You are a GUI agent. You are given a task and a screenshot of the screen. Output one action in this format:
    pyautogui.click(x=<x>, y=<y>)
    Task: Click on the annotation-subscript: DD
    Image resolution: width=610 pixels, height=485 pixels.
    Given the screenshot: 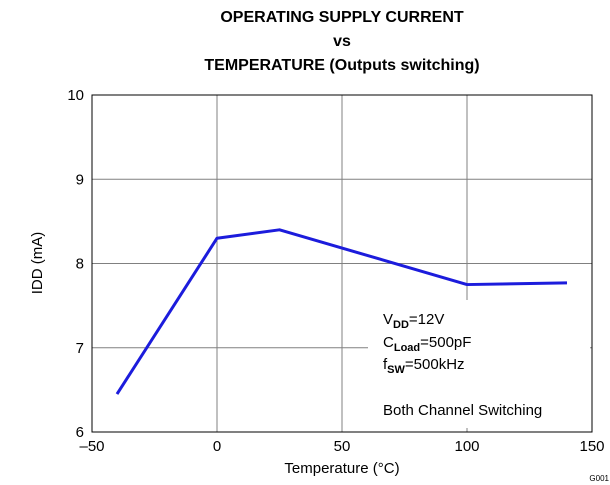 What is the action you would take?
    pyautogui.click(x=401, y=325)
    